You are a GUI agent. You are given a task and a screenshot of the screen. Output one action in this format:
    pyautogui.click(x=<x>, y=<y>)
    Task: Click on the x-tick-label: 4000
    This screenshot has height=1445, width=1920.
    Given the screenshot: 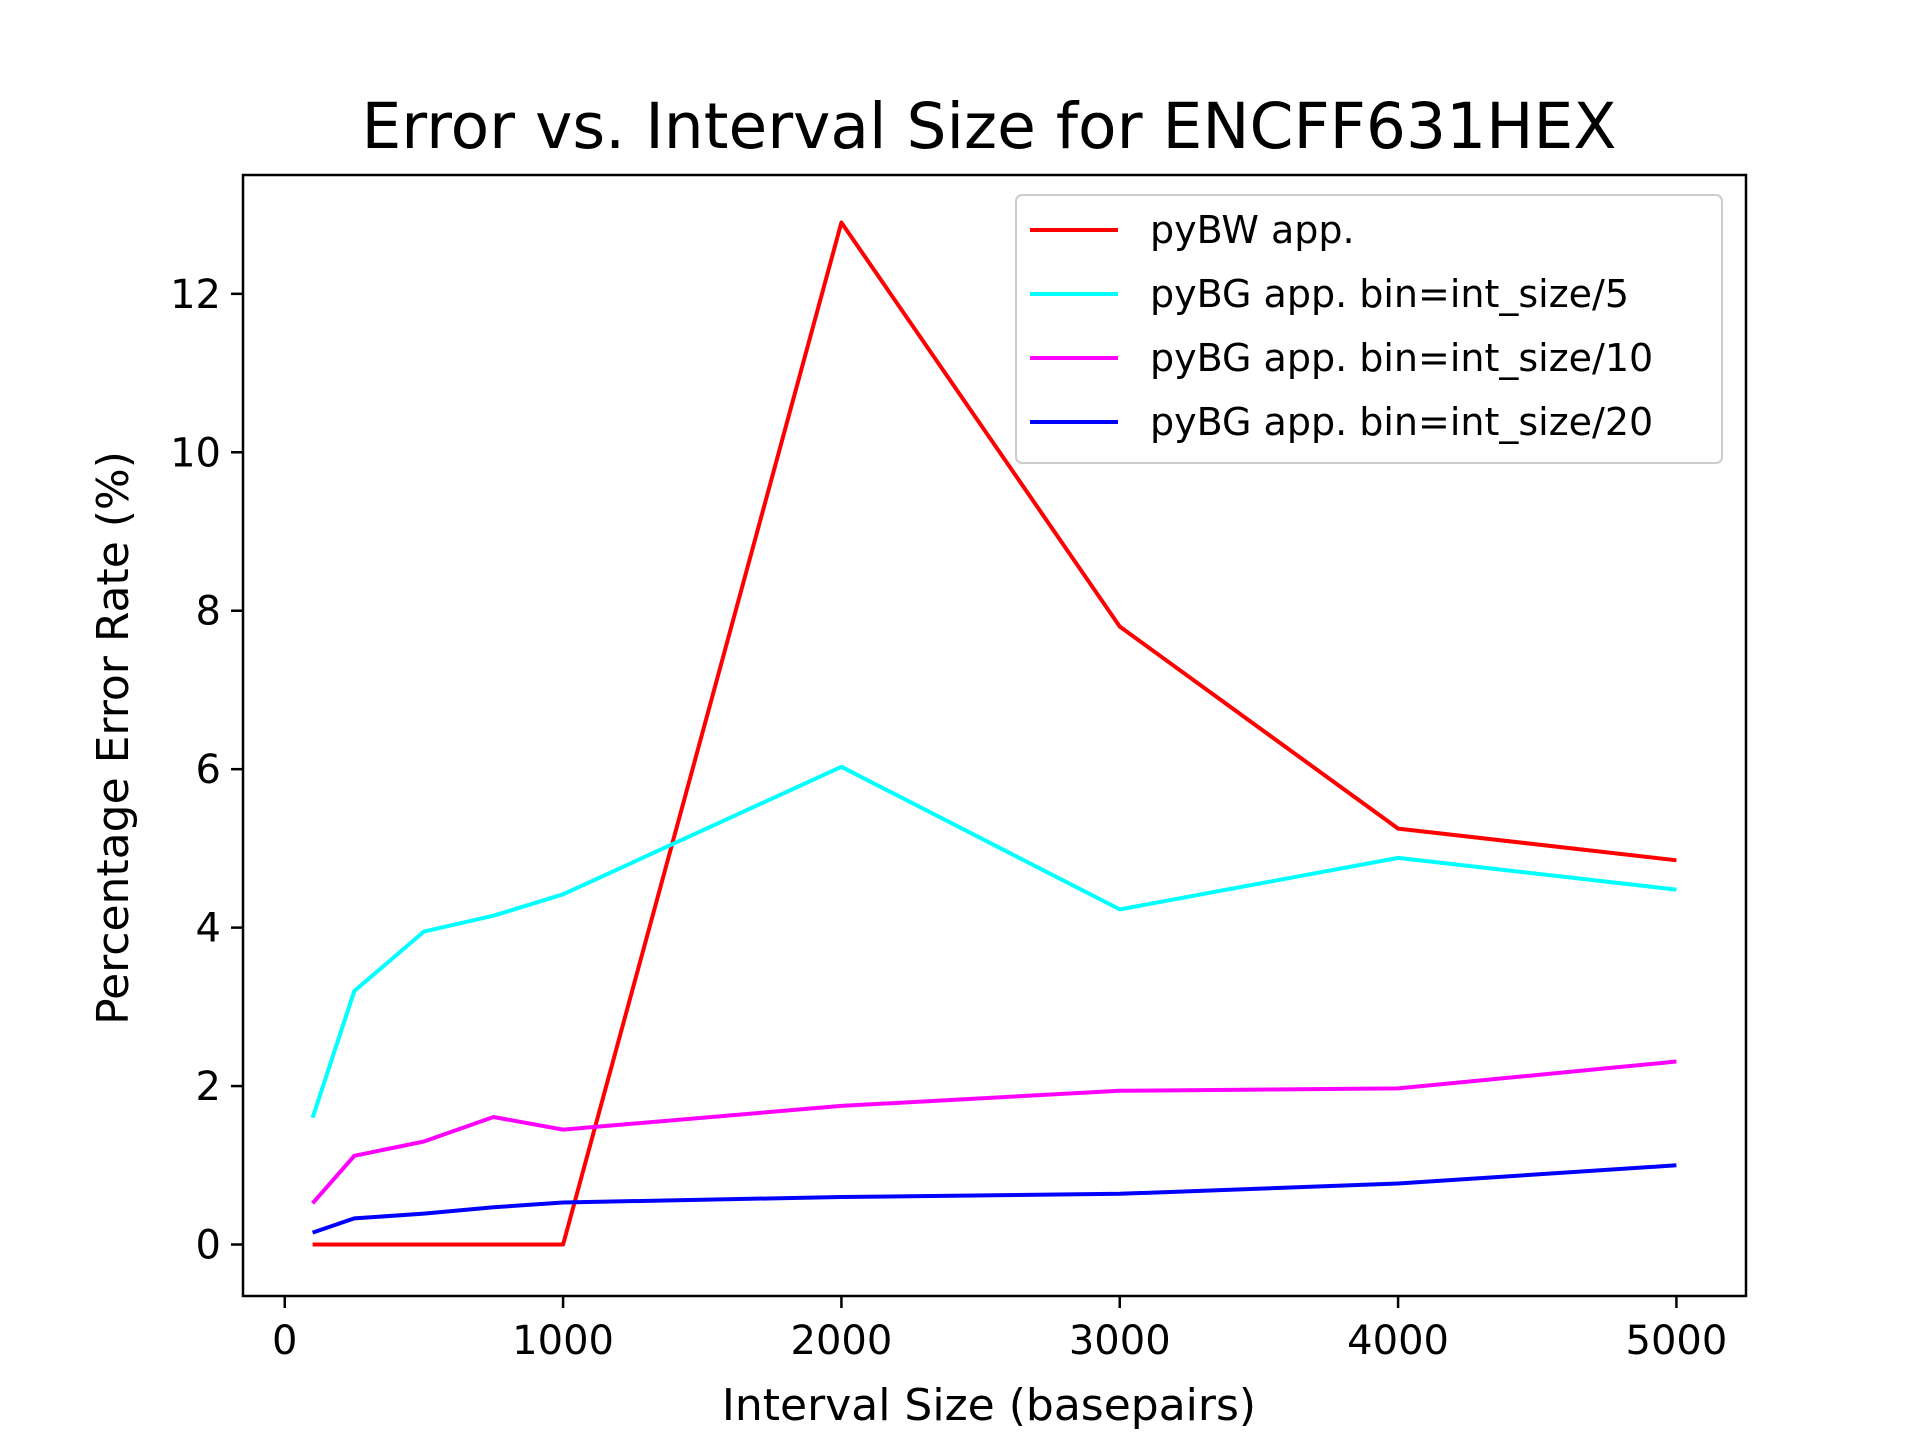 What is the action you would take?
    pyautogui.click(x=1398, y=1341)
    